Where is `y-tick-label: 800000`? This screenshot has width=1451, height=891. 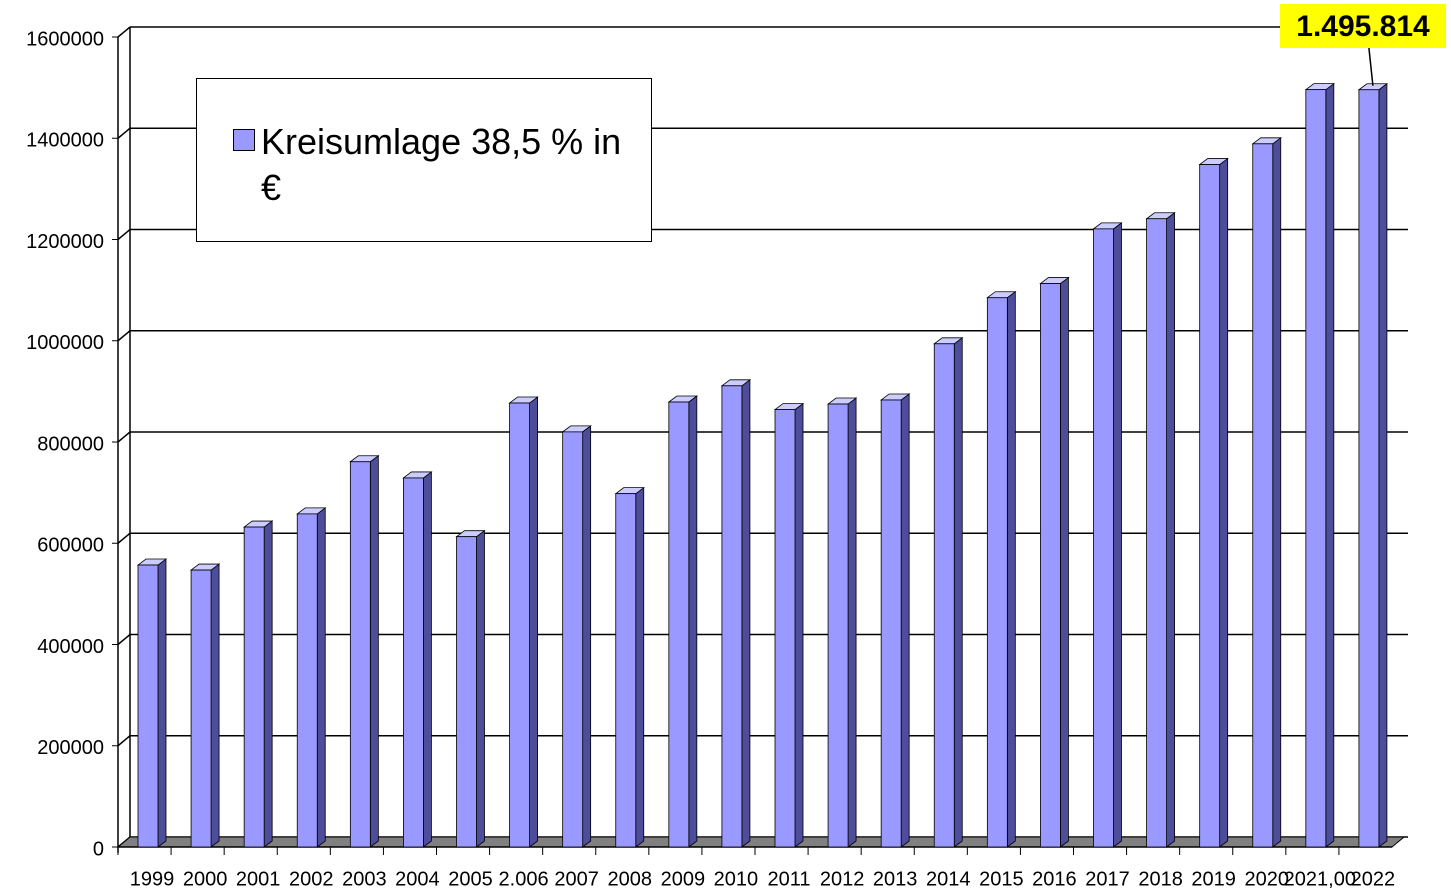
y-tick-label: 800000 is located at coordinates (70, 444).